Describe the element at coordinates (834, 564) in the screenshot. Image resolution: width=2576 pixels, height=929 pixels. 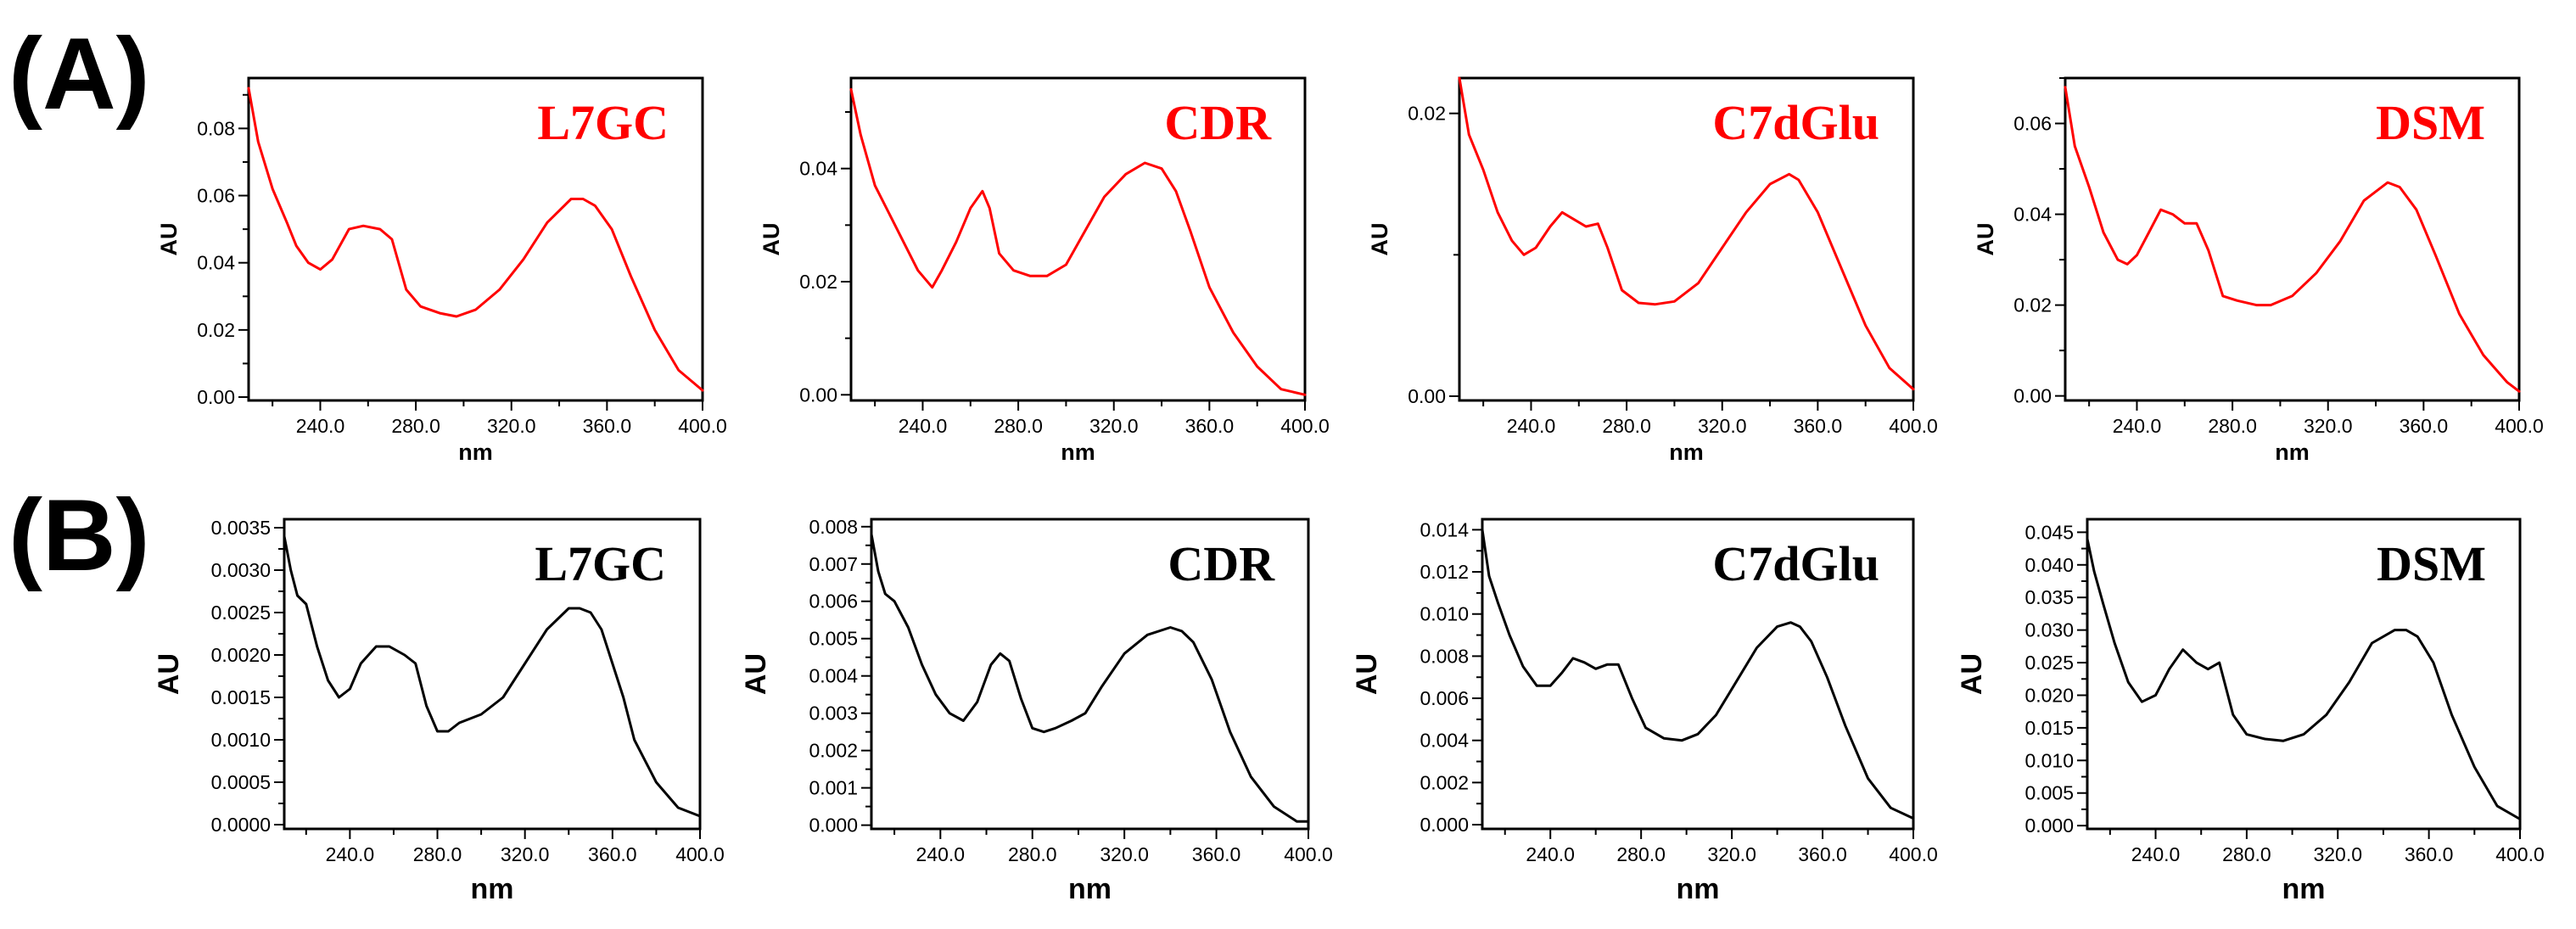
I see `y-tick-label: 0.007` at that location.